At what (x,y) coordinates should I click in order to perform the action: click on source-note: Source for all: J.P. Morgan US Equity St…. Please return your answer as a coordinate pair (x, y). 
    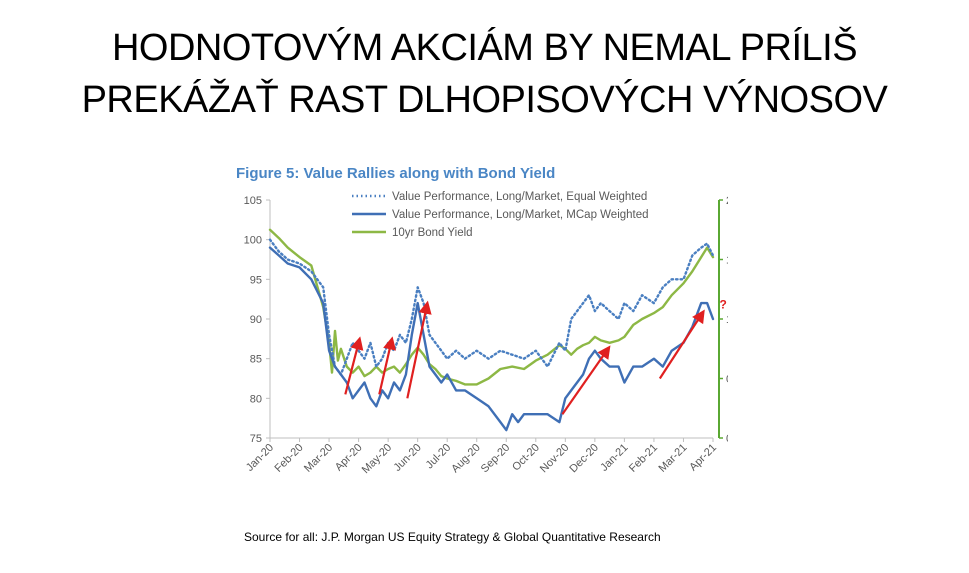
    Looking at the image, I should click on (452, 537).